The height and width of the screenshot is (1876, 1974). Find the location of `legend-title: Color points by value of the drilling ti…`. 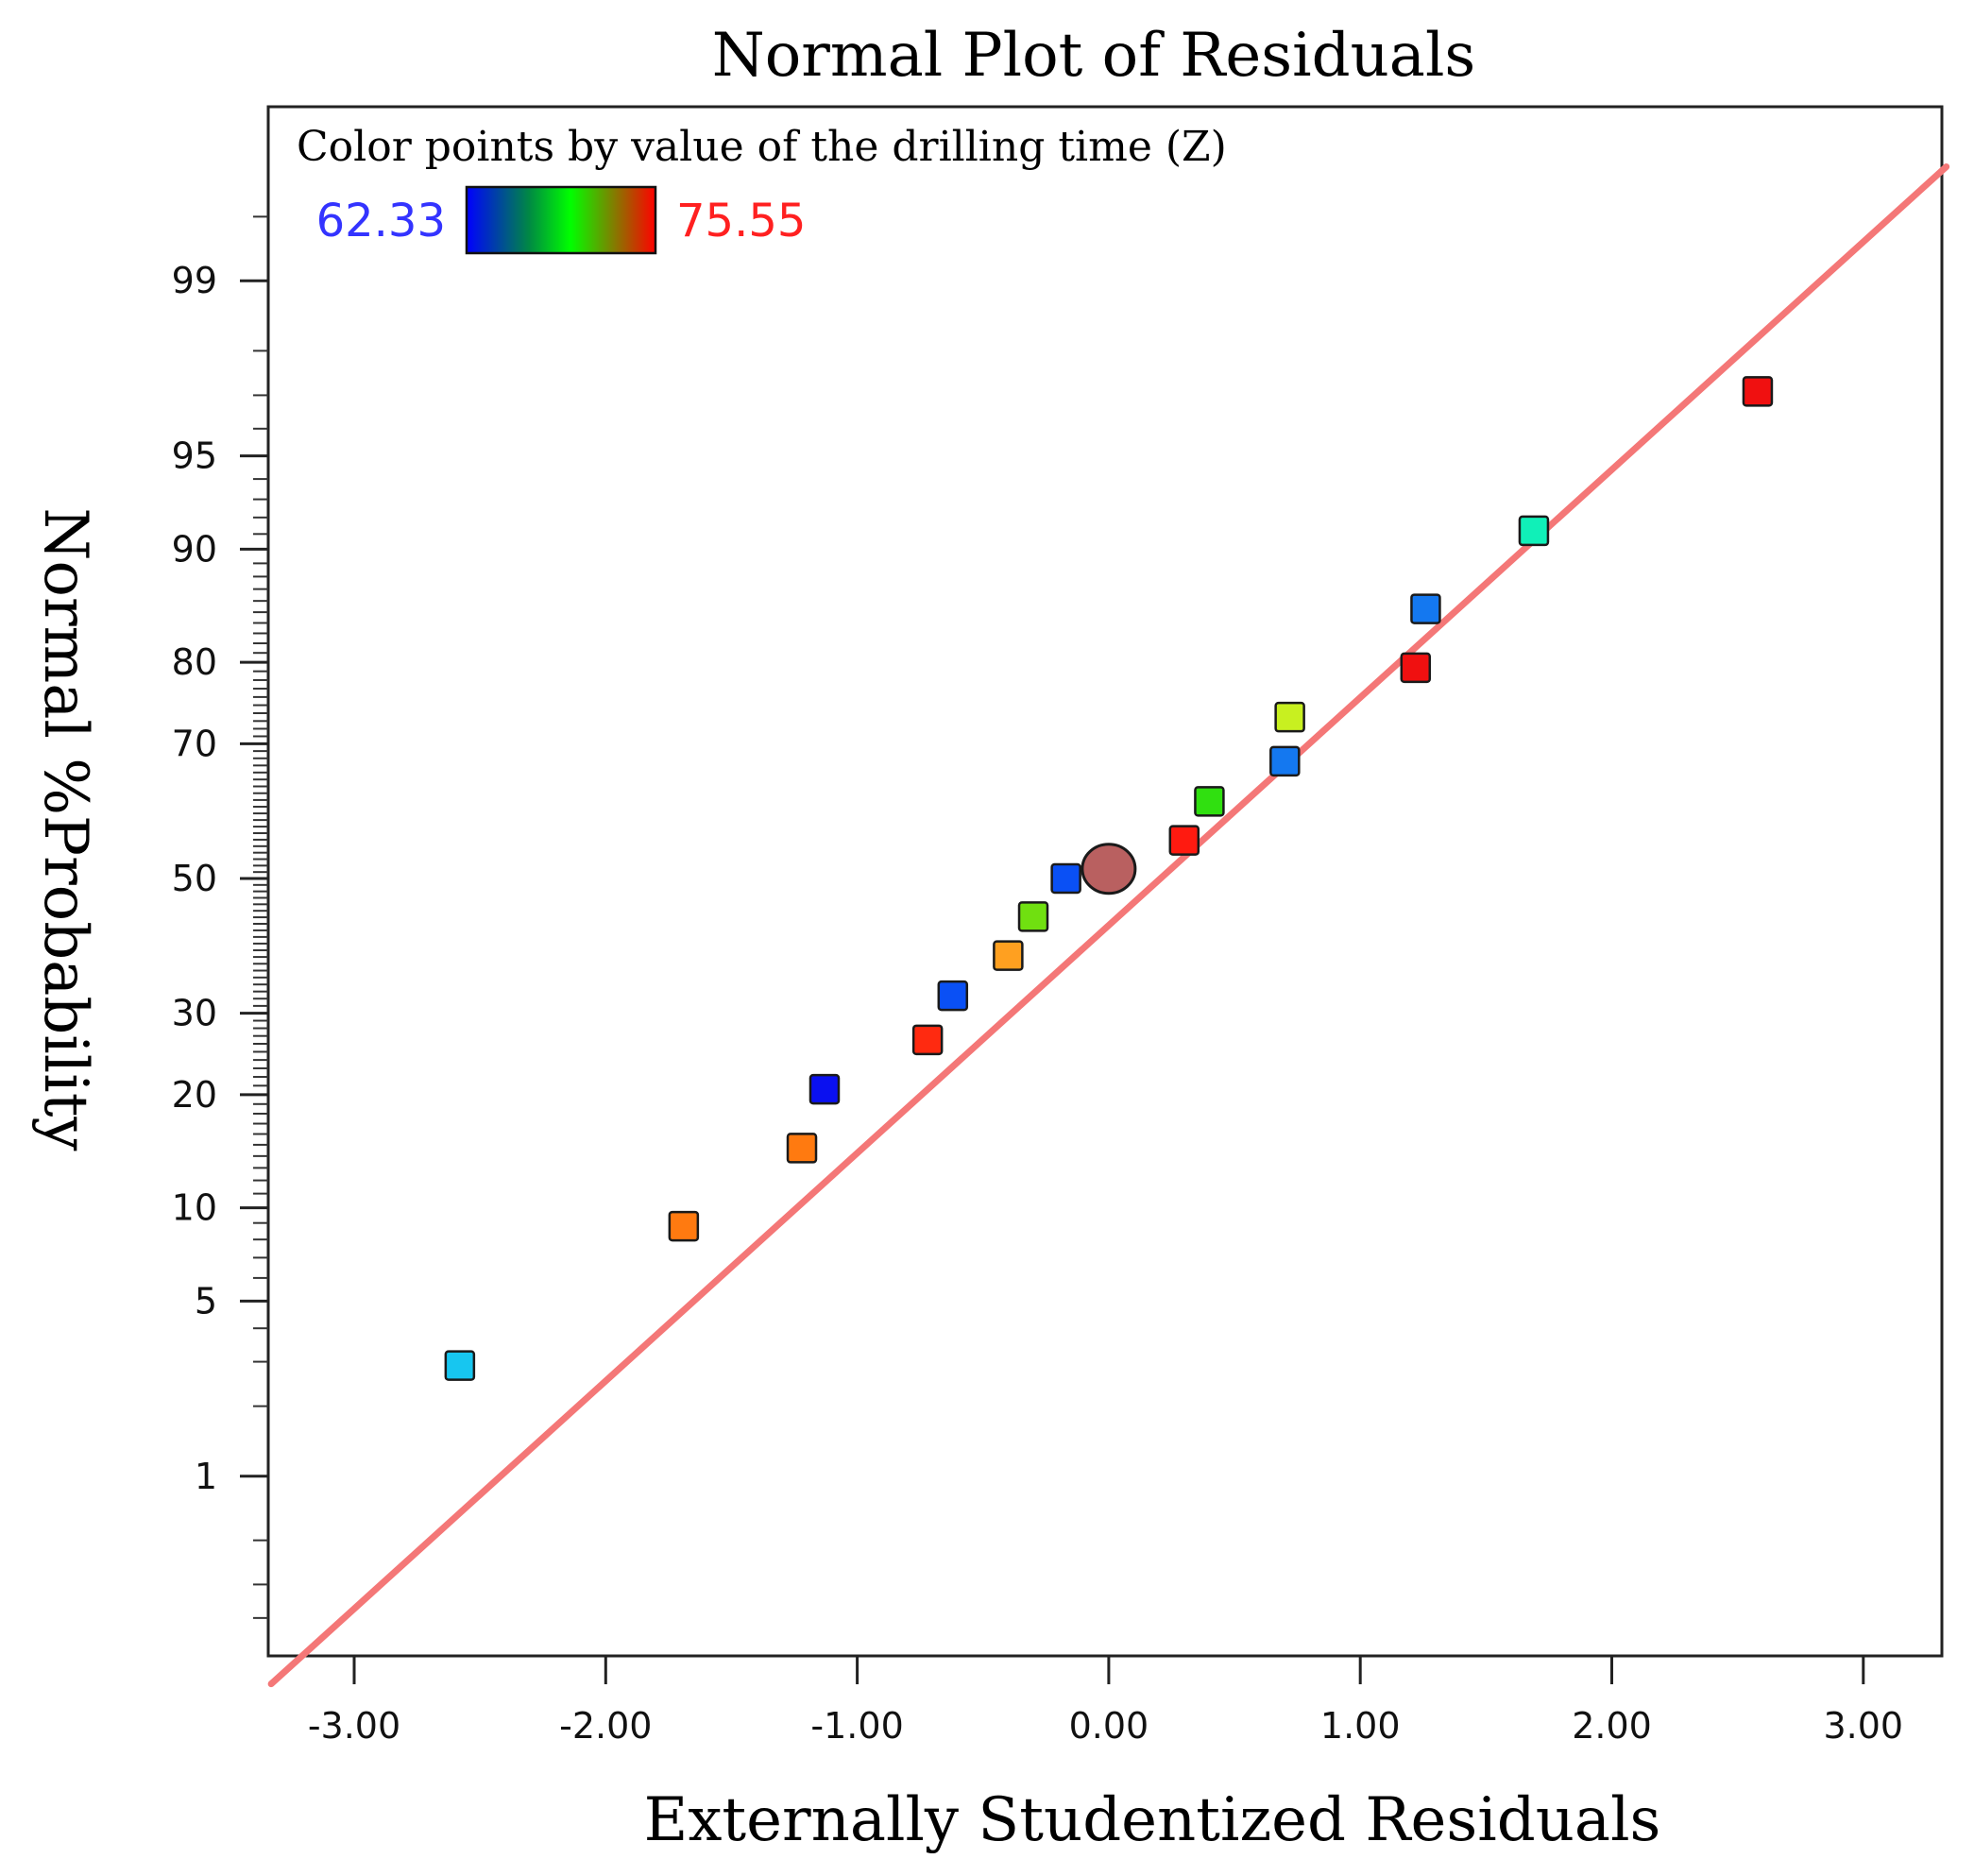

legend-title: Color points by value of the drilling ti… is located at coordinates (762, 147).